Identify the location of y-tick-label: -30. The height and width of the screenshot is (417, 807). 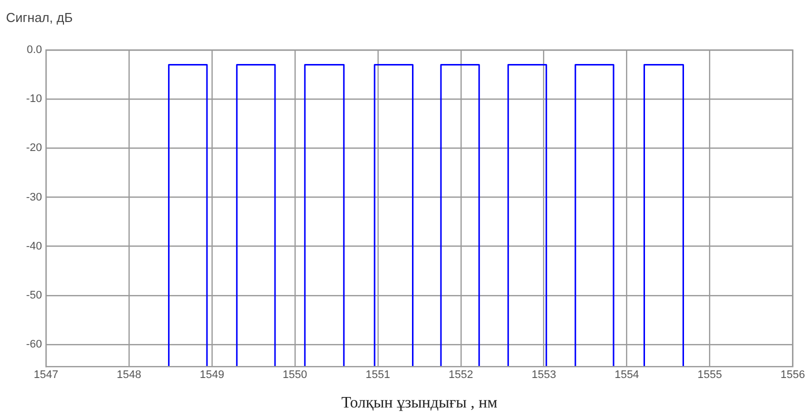
(34, 197).